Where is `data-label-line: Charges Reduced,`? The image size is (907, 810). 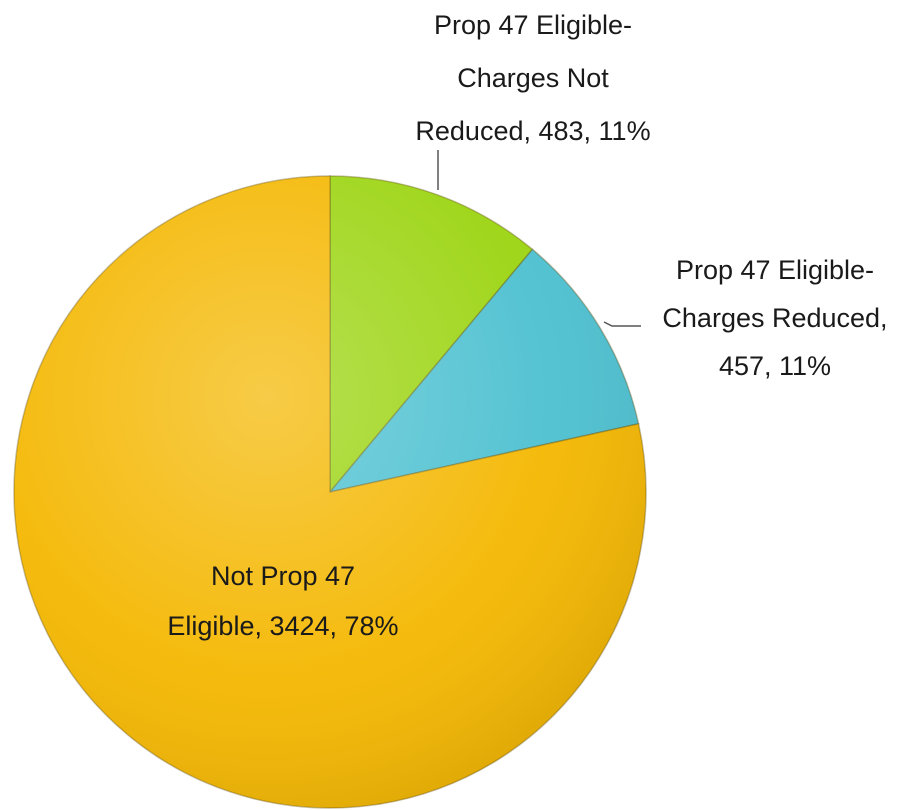
data-label-line: Charges Reduced, is located at coordinates (774, 318).